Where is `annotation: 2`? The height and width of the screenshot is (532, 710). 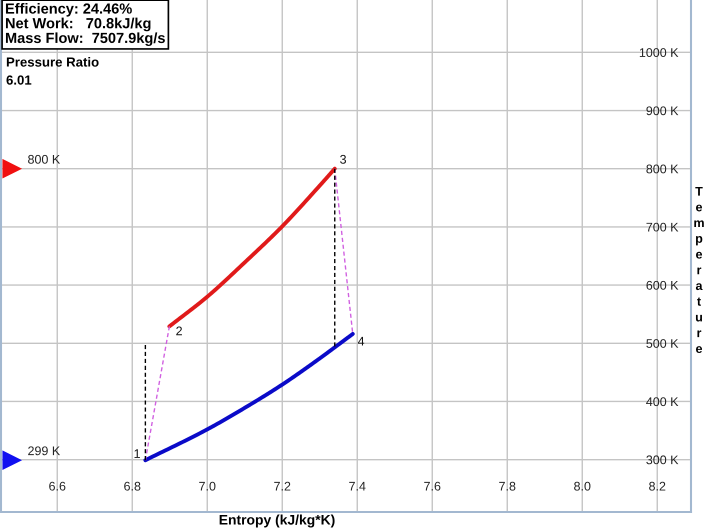
annotation: 2 is located at coordinates (179, 331).